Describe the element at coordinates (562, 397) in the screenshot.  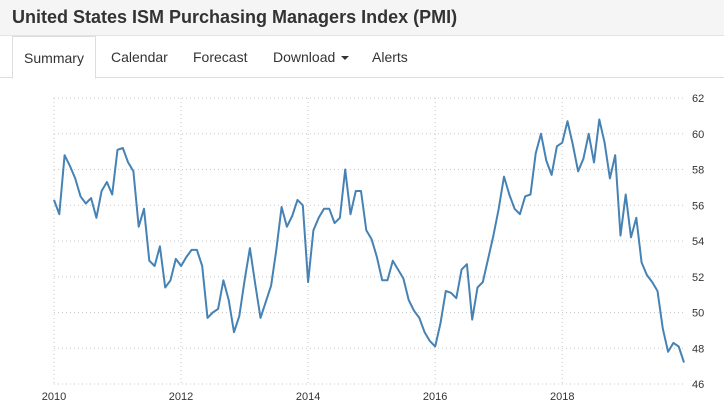
I see `x-tick-label: 2018` at that location.